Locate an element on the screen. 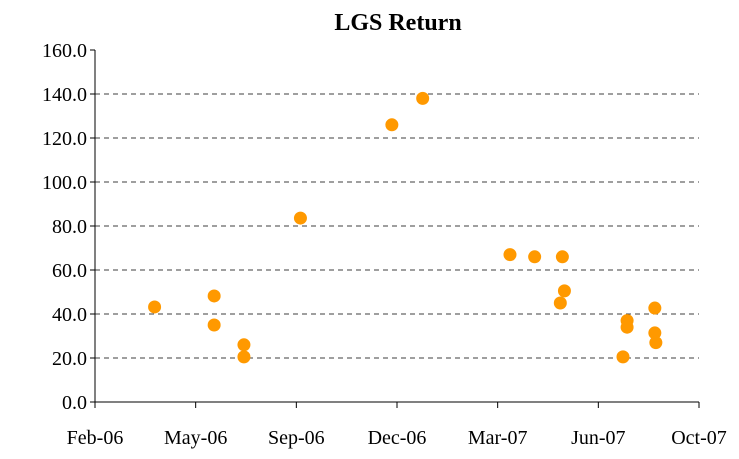  y-tick-label: 0.0 is located at coordinates (74, 403).